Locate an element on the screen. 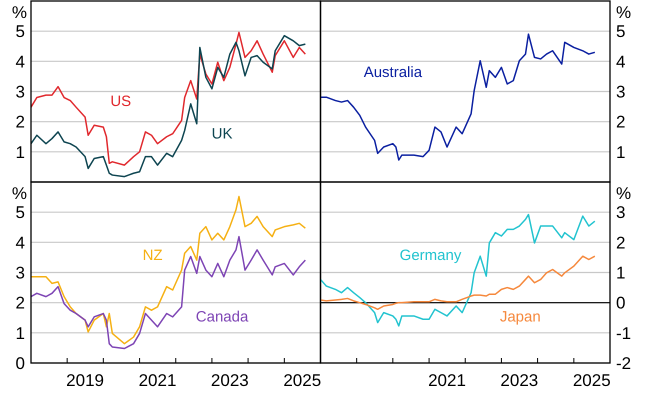  series-label: Japan is located at coordinates (520, 317).